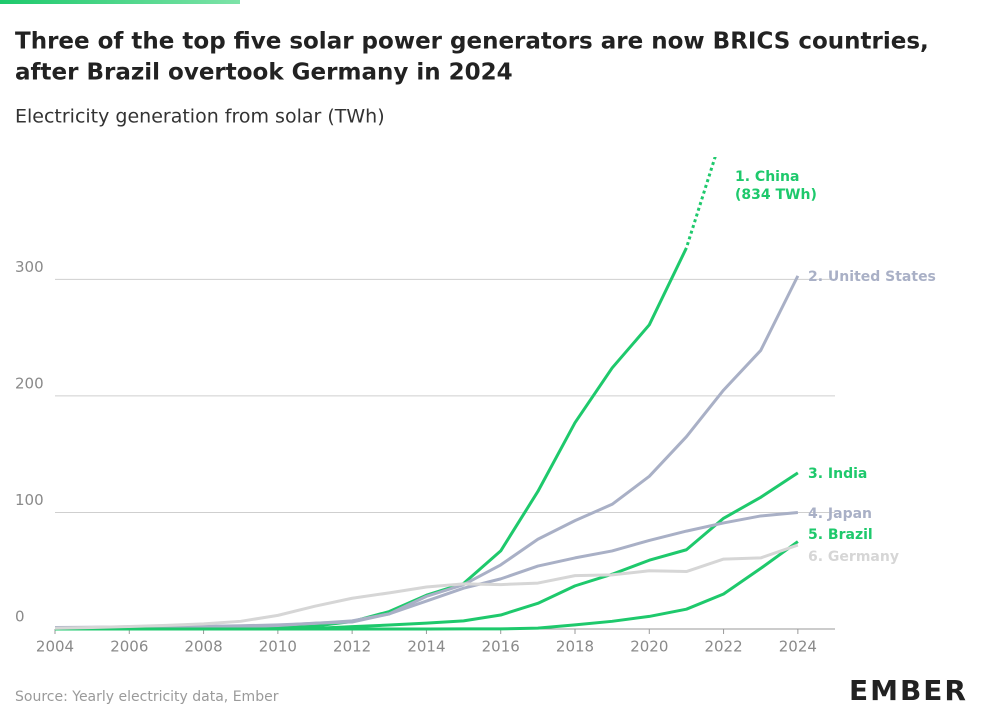 The height and width of the screenshot is (727, 1000). Describe the element at coordinates (501, 647) in the screenshot. I see `x-tick-label: 2016` at that location.